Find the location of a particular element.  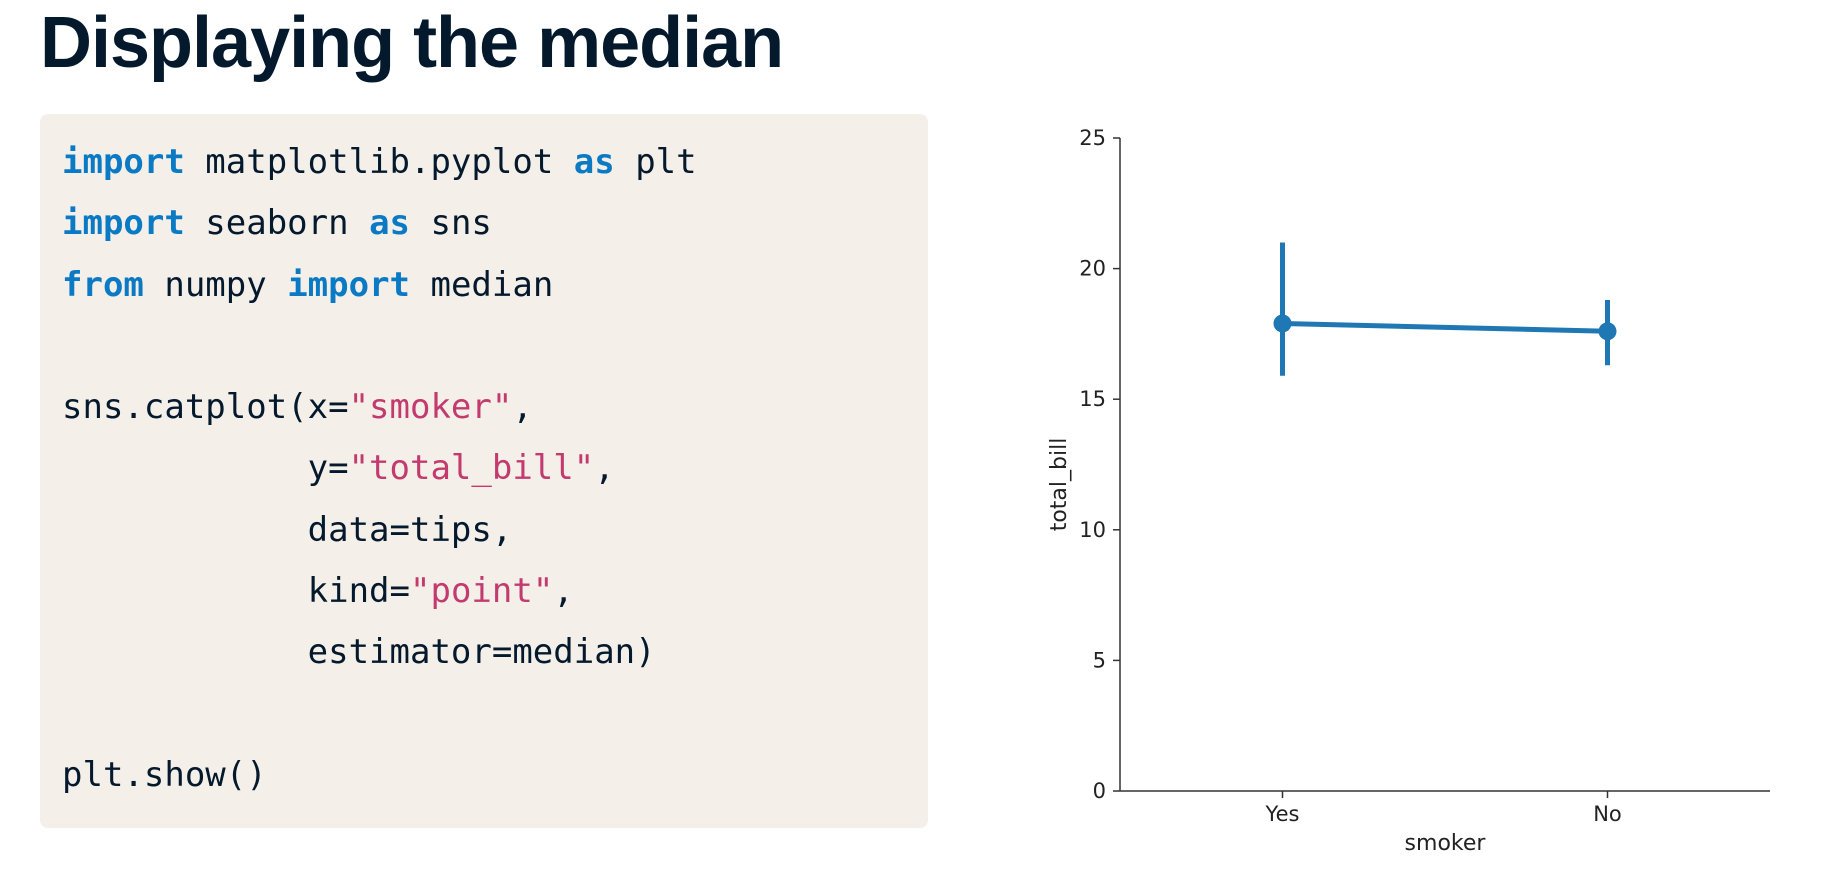

code-line: y="total_bill", is located at coordinates (495, 468).